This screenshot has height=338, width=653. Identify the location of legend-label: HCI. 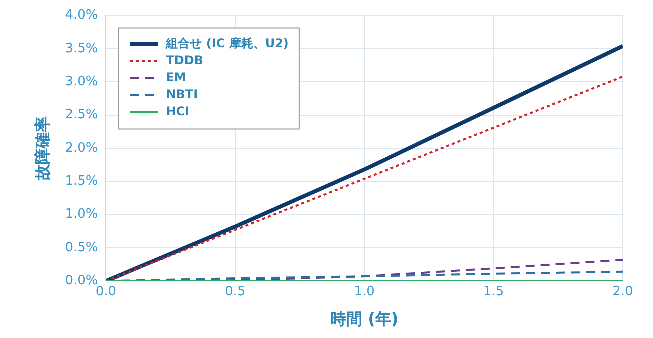
(178, 111).